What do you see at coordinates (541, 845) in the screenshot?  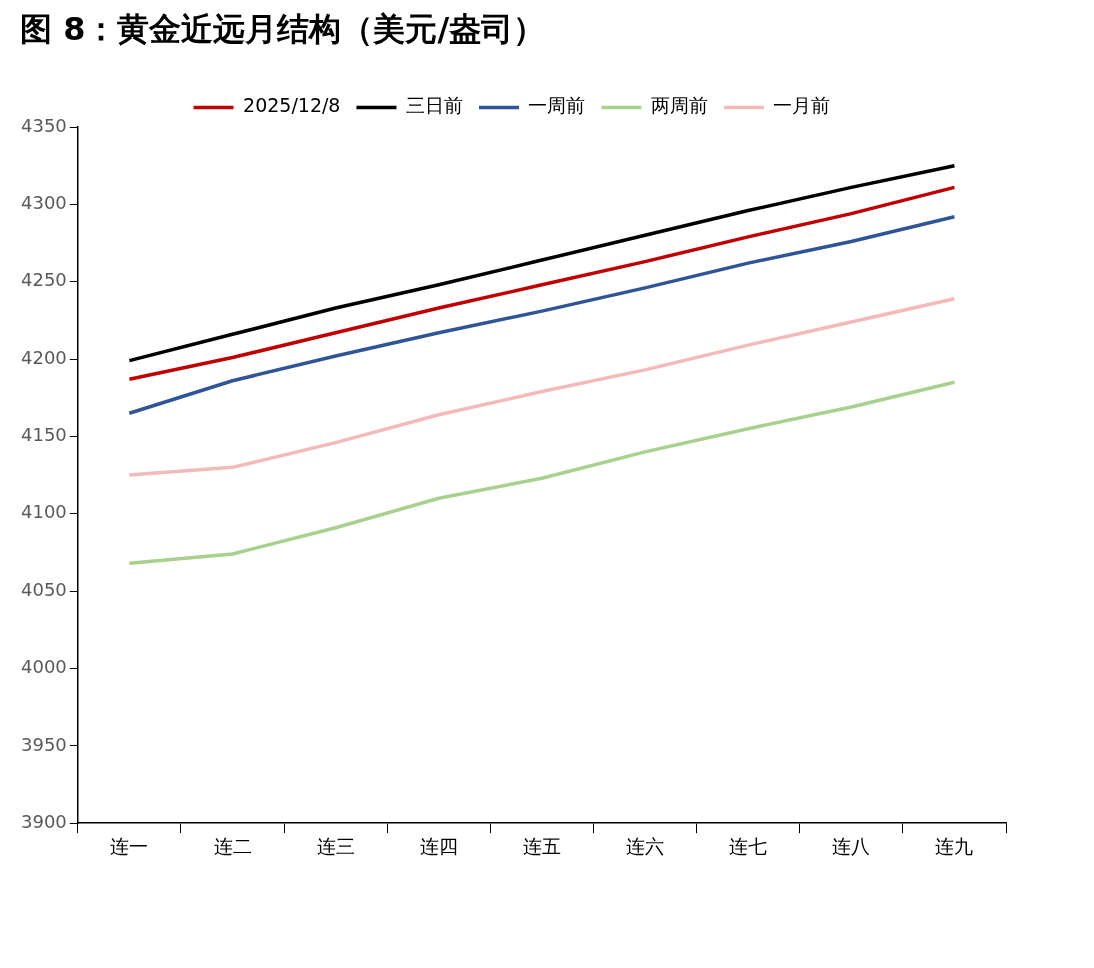 I see `x-tick-label: 连五` at bounding box center [541, 845].